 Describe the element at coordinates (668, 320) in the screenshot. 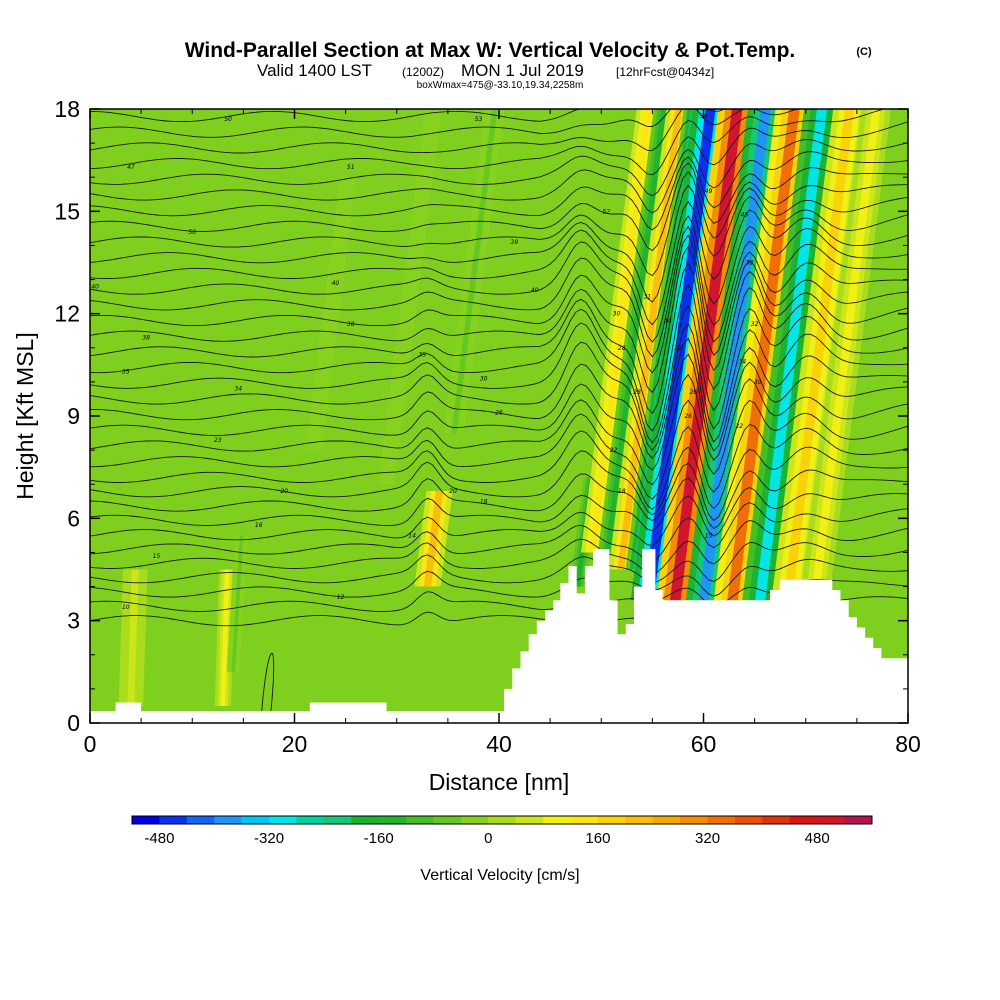

I see `isentrope-label: 34` at that location.